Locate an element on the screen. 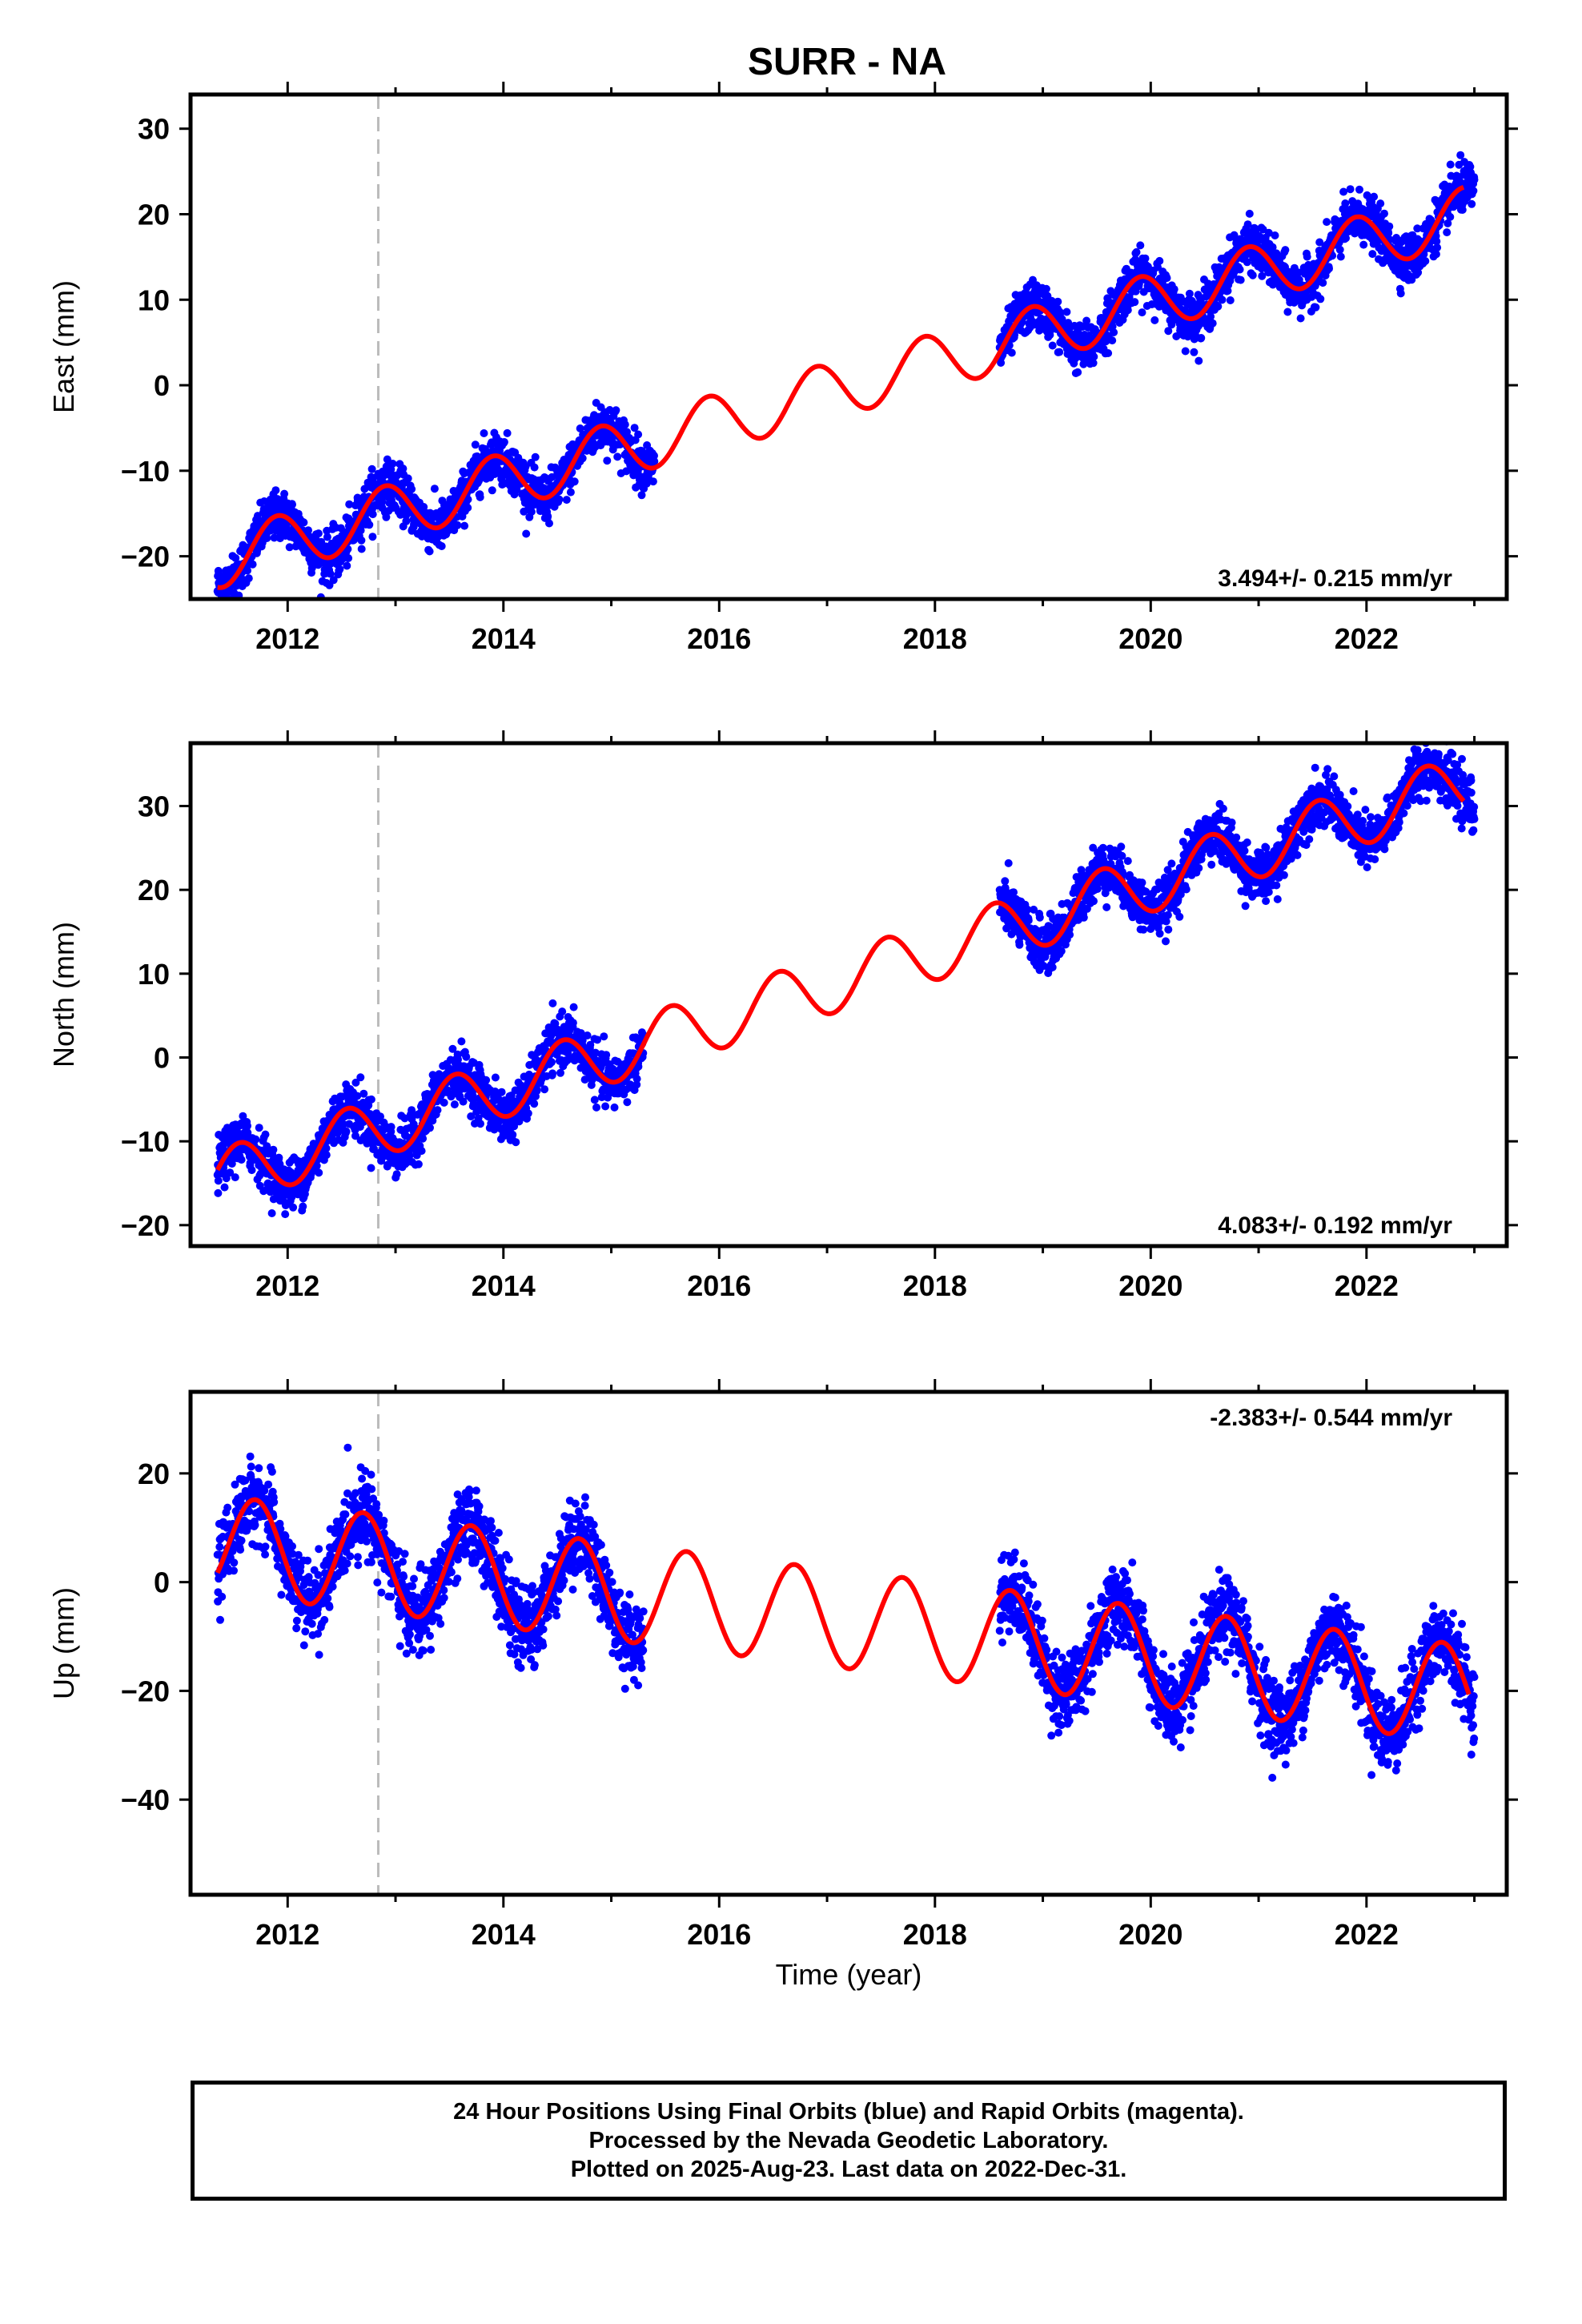 The width and height of the screenshot is (1582, 2324). x-tick-label: 2022 is located at coordinates (1367, 638).